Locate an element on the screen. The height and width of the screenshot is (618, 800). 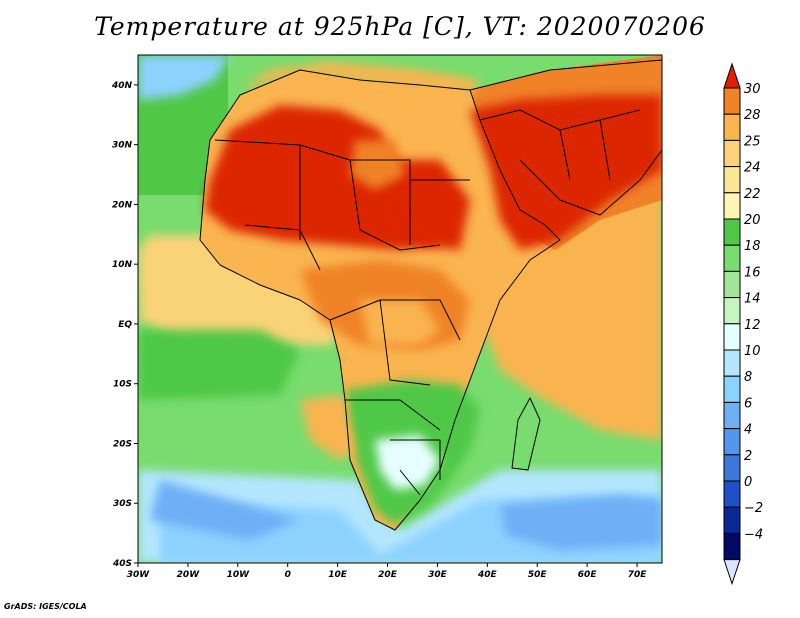
colorbar-label: 2 is located at coordinates (748, 456).